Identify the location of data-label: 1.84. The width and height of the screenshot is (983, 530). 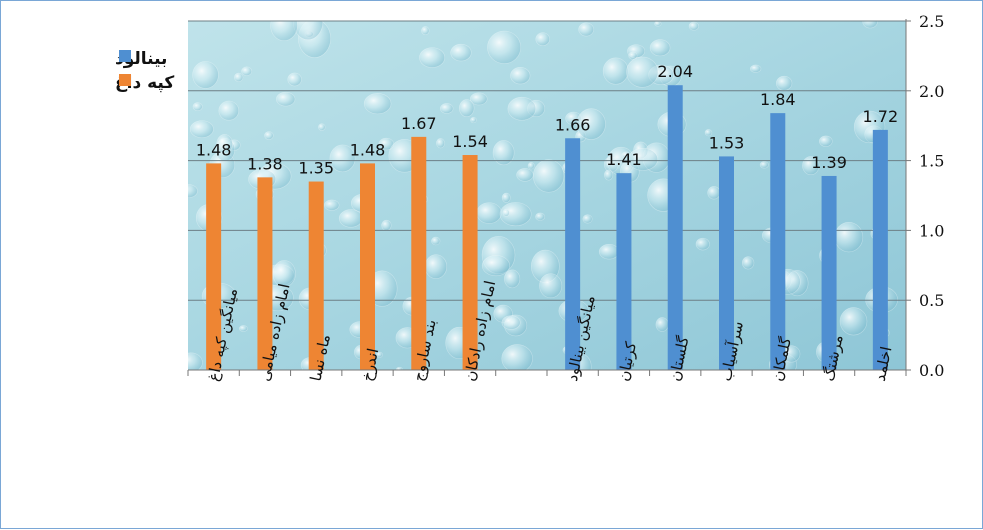
(778, 99).